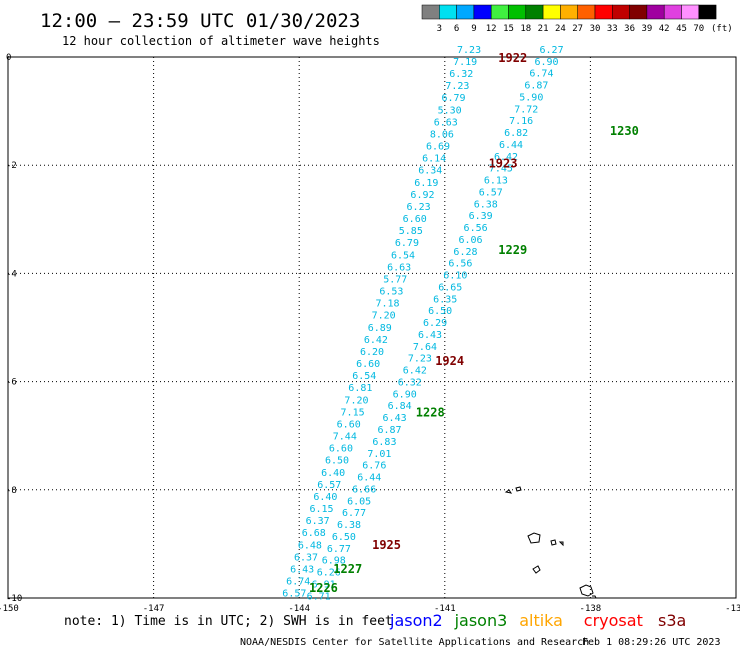 The height and width of the screenshot is (650, 740). What do you see at coordinates (460, 264) in the screenshot?
I see `swh-value-label: 6.56` at bounding box center [460, 264].